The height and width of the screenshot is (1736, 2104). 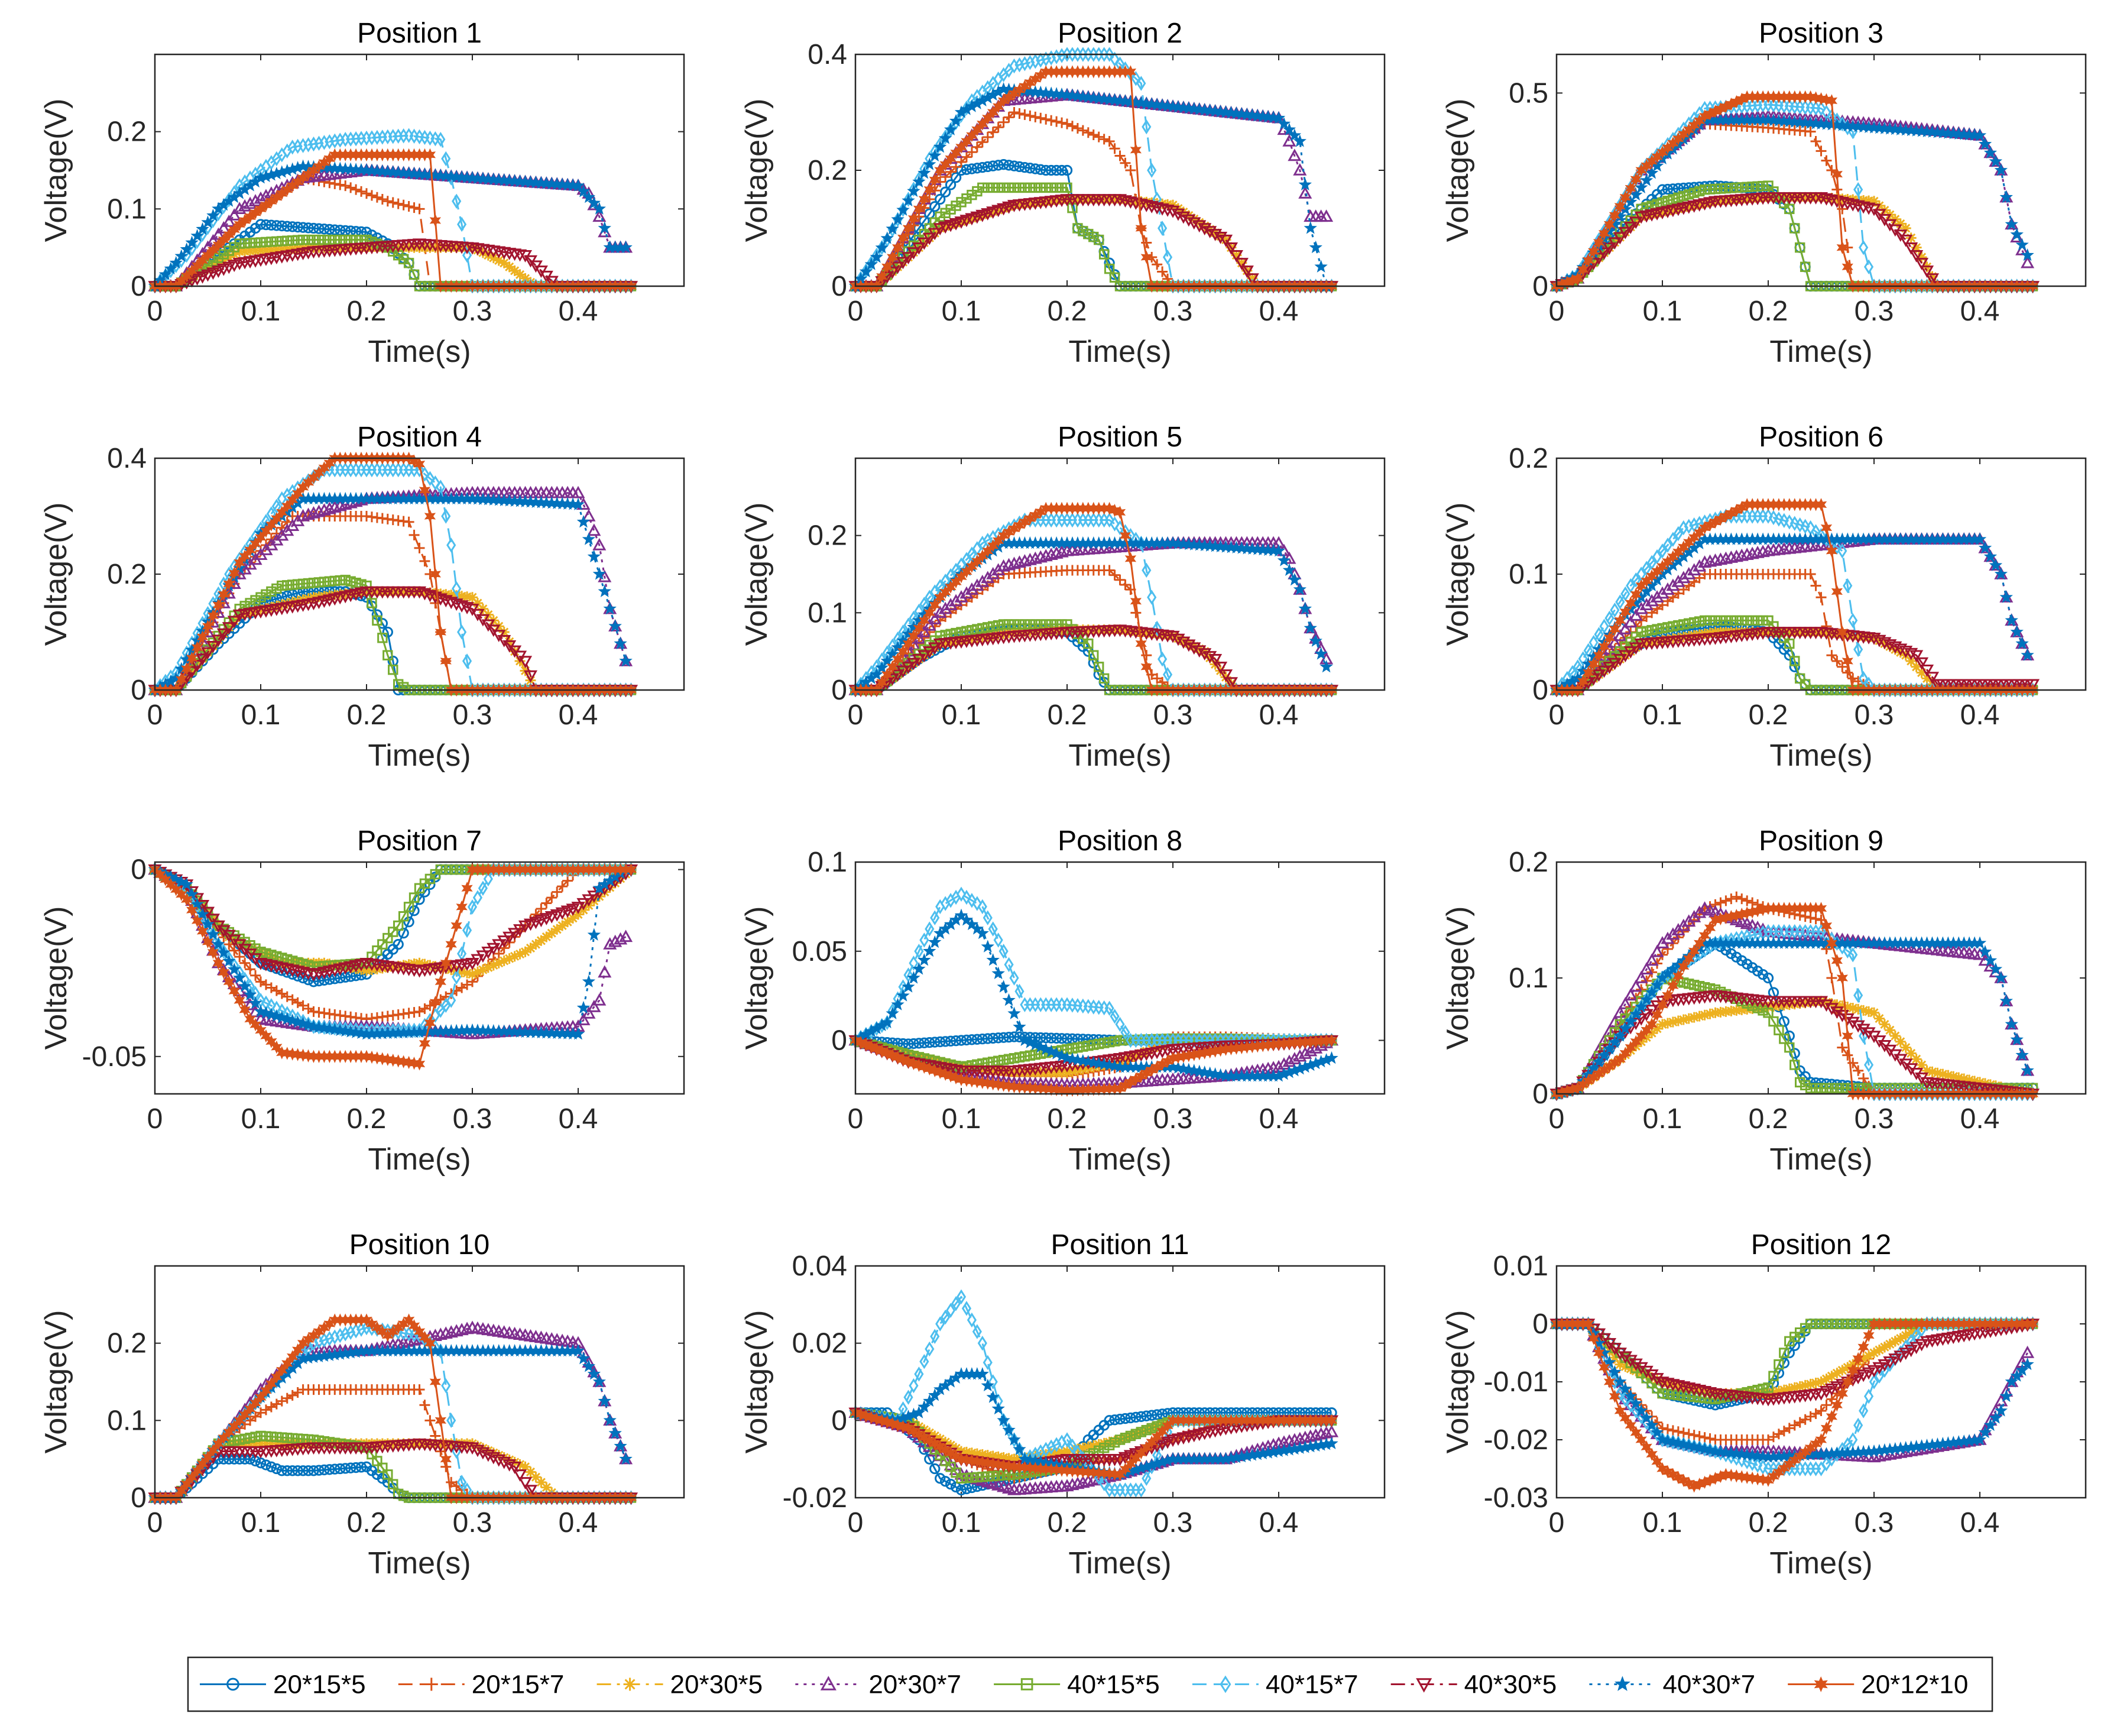 What do you see at coordinates (578, 715) in the screenshot?
I see `x-tick-label: 0.4` at bounding box center [578, 715].